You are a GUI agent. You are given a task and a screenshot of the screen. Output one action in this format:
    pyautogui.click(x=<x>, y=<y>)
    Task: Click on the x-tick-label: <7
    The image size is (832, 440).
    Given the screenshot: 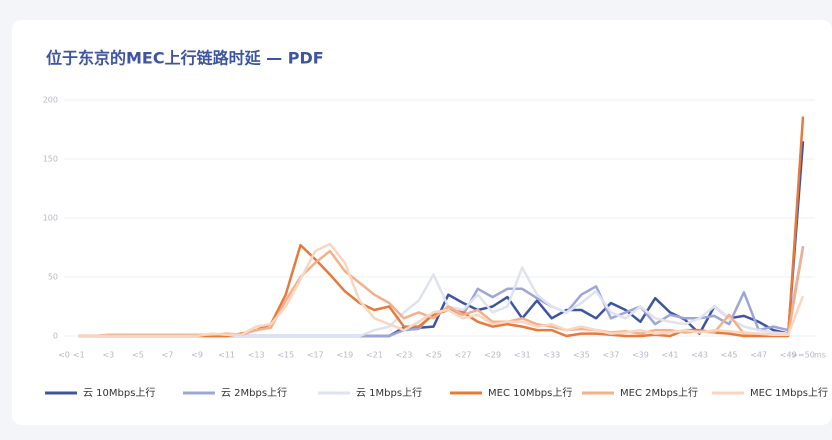 What is the action you would take?
    pyautogui.click(x=168, y=355)
    